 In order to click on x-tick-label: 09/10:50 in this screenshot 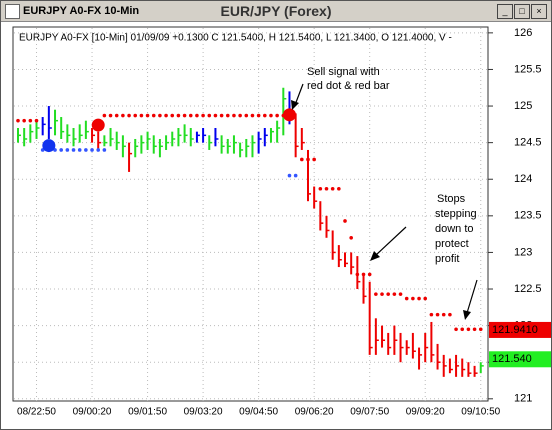, I will do `click(480, 412)`.